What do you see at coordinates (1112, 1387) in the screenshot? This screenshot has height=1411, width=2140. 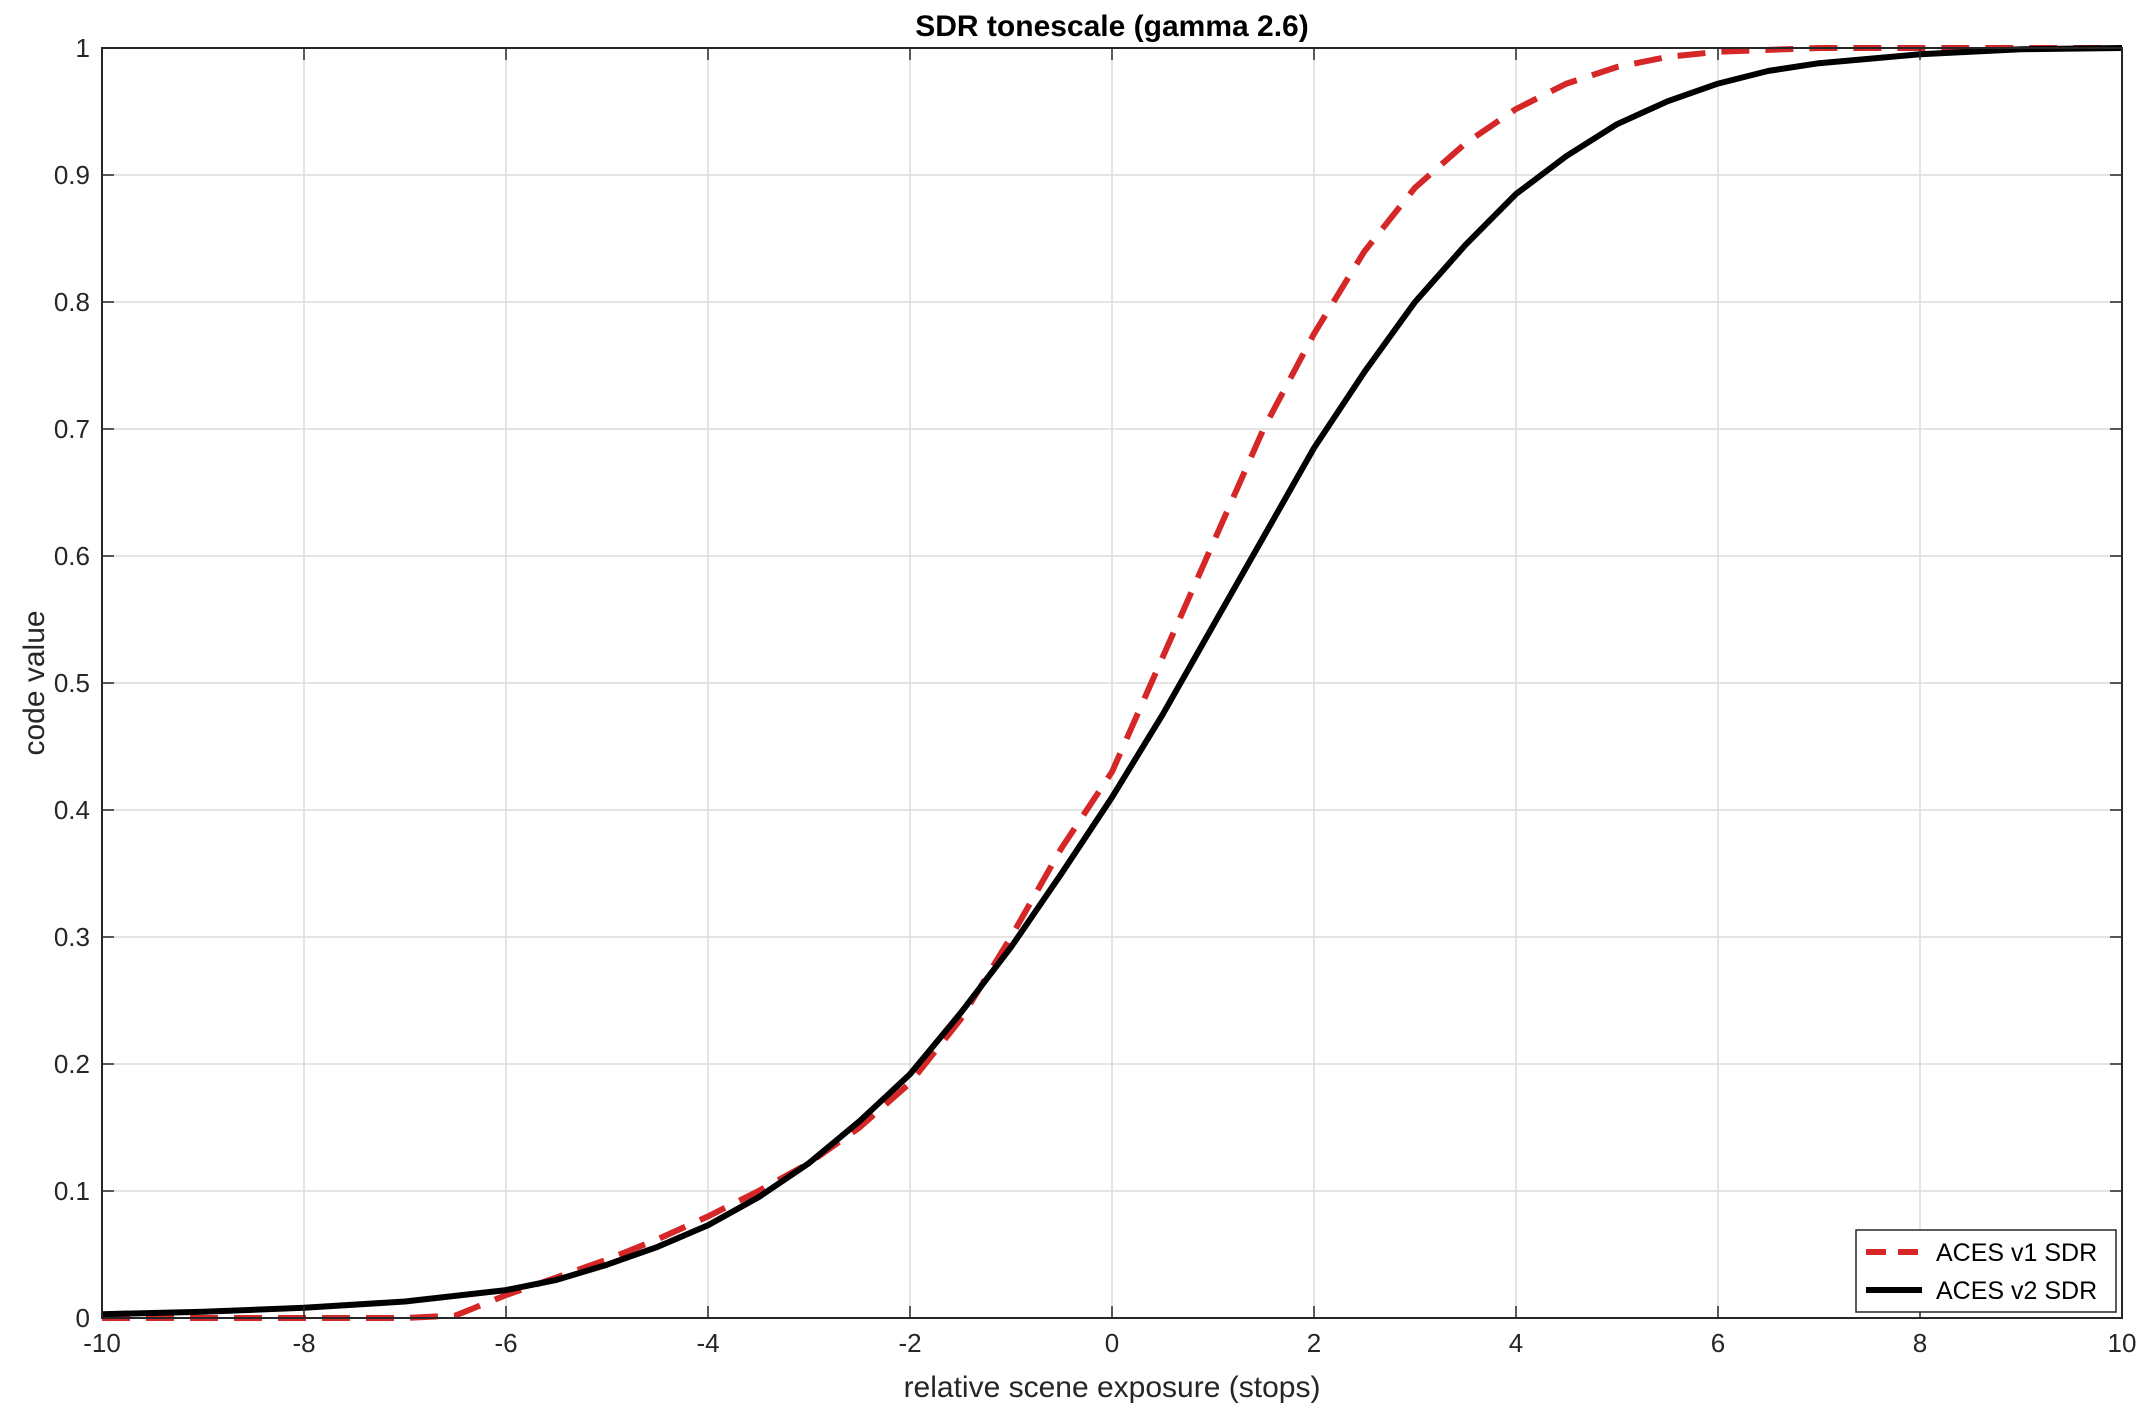 I see `x-axis-label: relative scene exposure (stops)` at bounding box center [1112, 1387].